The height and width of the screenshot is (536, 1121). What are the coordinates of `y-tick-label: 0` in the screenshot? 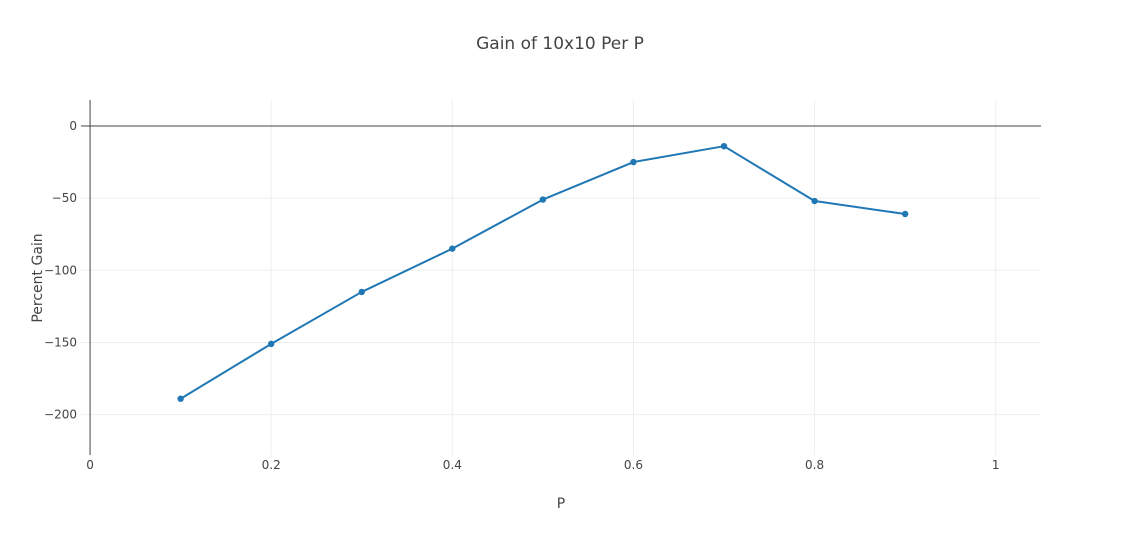 It's located at (73, 126).